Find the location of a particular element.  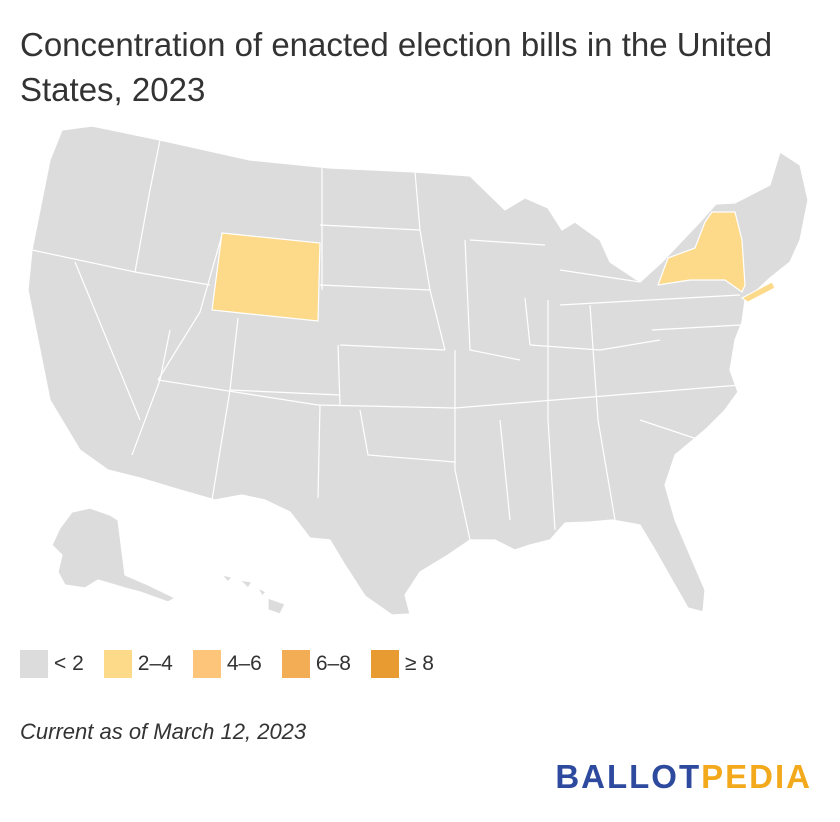

legend-item: 2–4 is located at coordinates (138, 664).